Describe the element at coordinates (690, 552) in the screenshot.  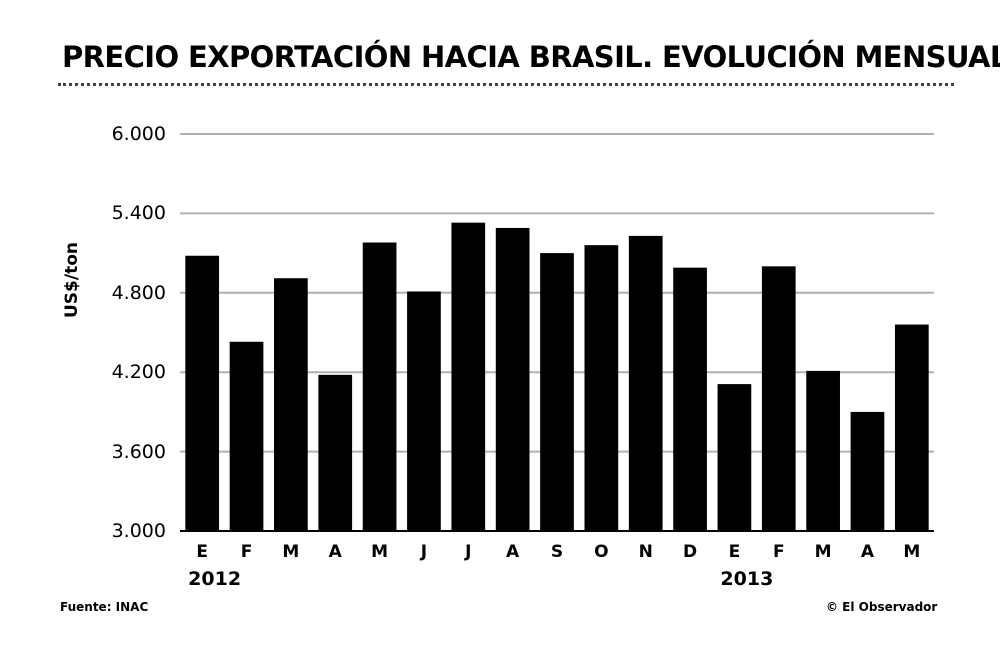
I see `x-tick-label: D` at that location.